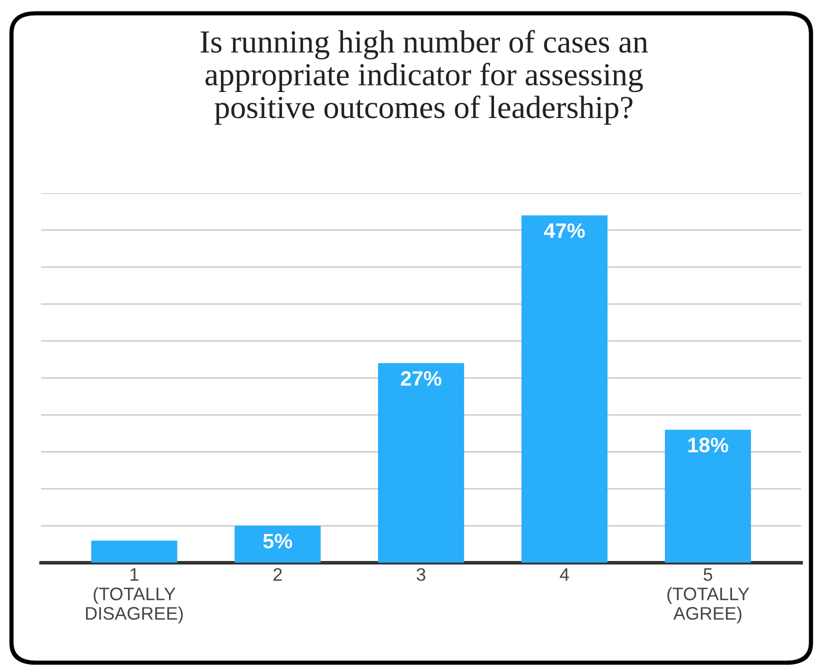  Describe the element at coordinates (278, 574) in the screenshot. I see `x-tick-label: 2` at that location.